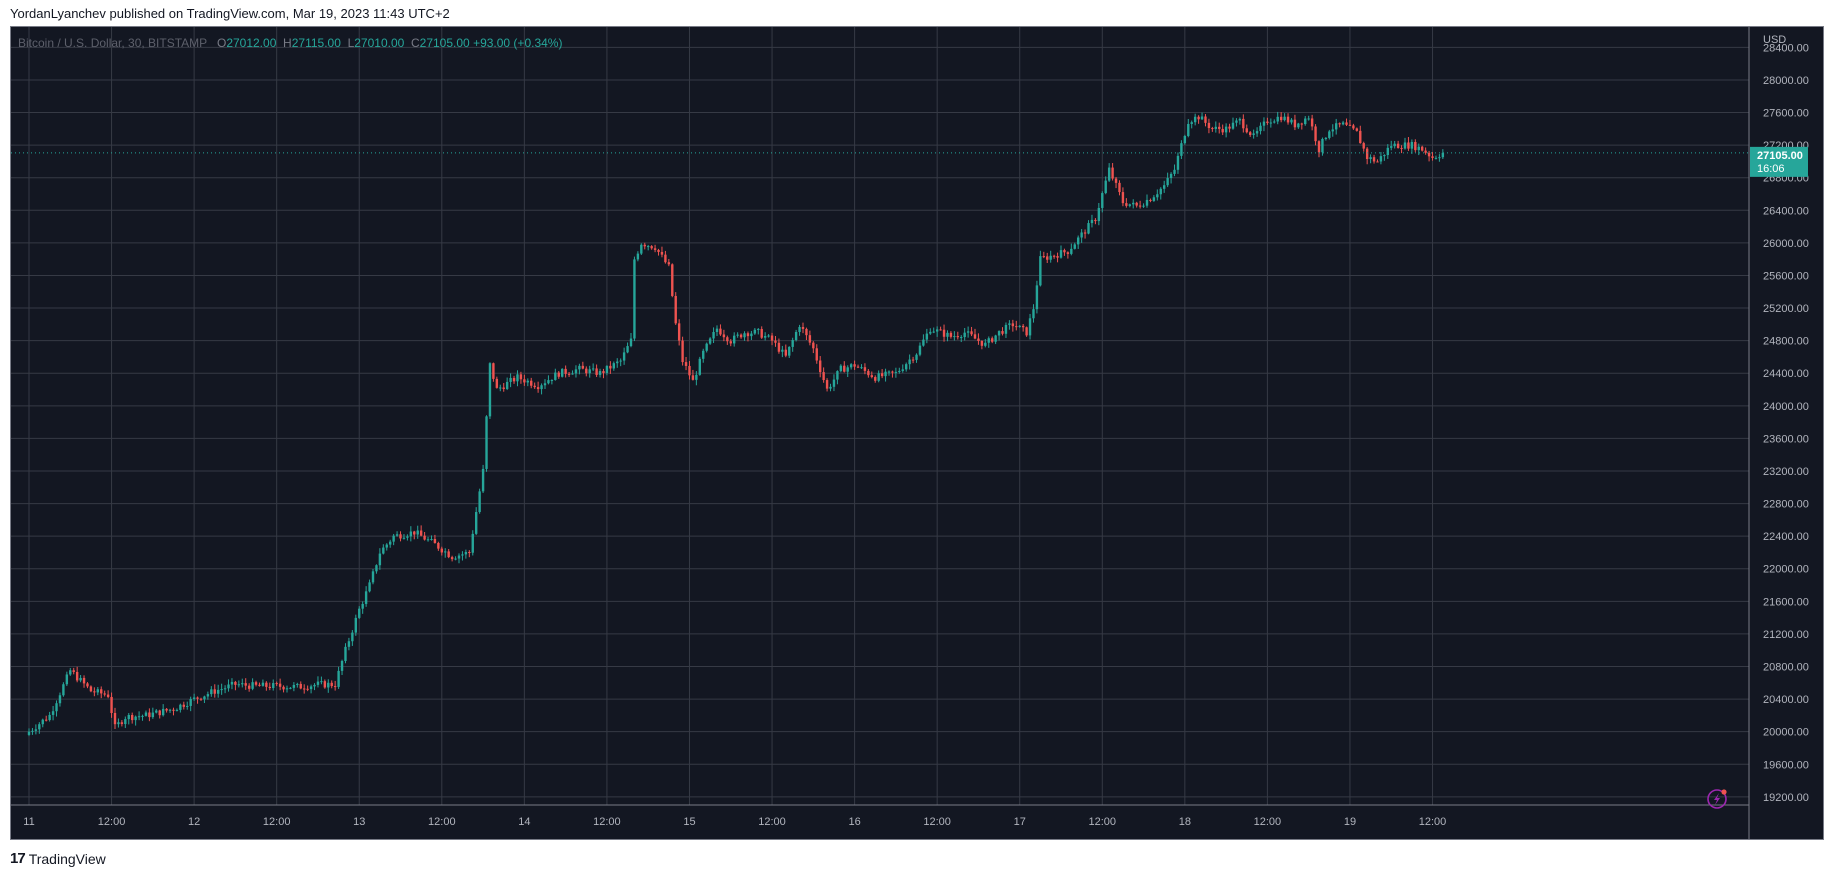 The width and height of the screenshot is (1834, 875). Describe the element at coordinates (1786, 668) in the screenshot. I see `y-tick-label: 20800.00` at that location.